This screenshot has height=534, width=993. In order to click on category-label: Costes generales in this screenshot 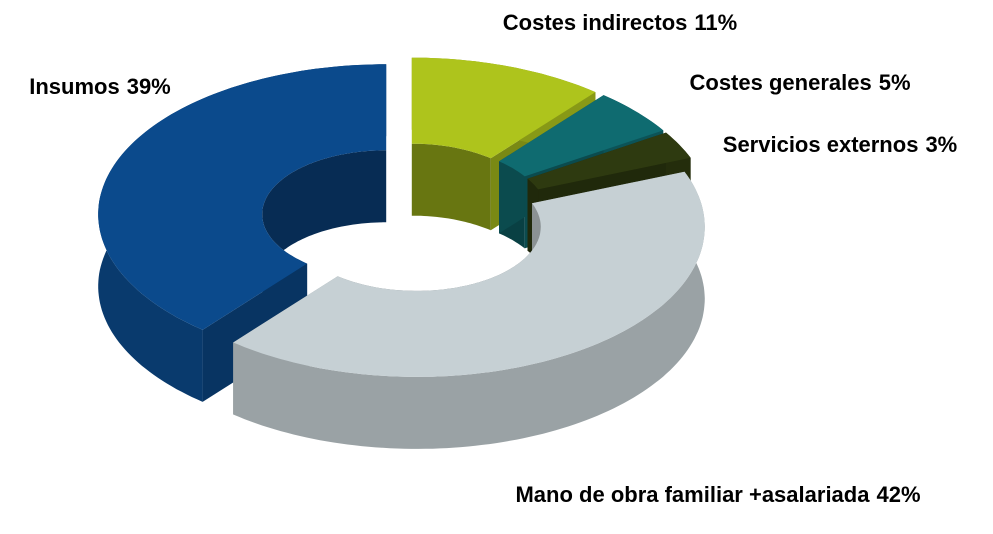, I will do `click(781, 82)`.